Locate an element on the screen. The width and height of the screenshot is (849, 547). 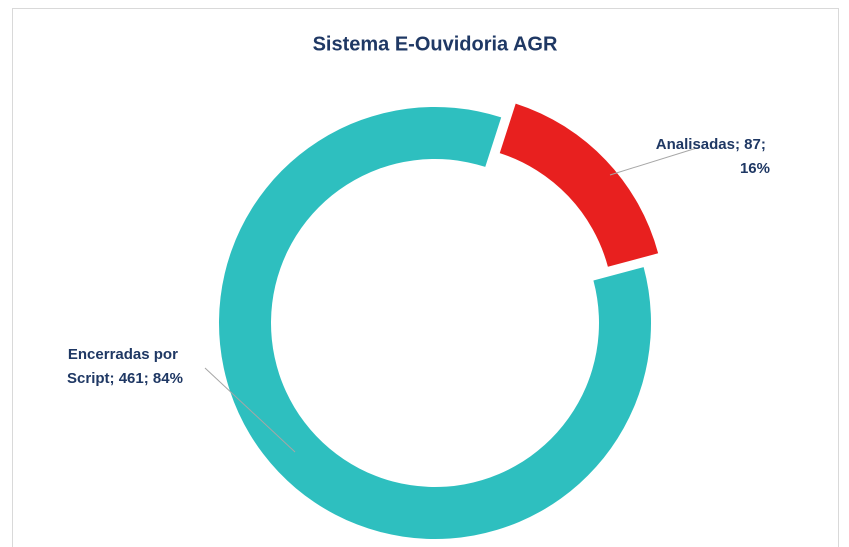
donut-slice is located at coordinates (579, 185).